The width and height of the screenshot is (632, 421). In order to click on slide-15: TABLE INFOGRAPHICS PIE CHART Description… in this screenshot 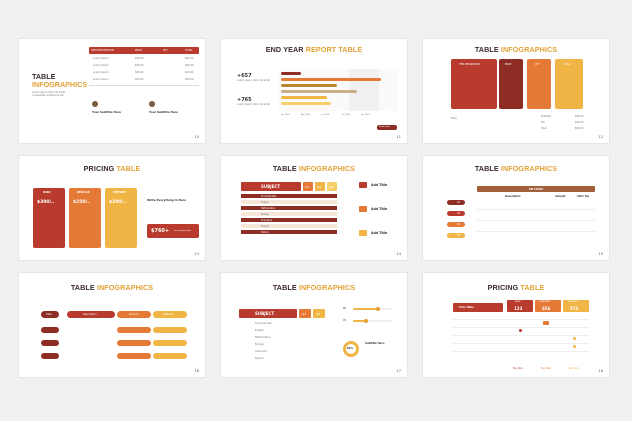, I will do `click(516, 208)`.